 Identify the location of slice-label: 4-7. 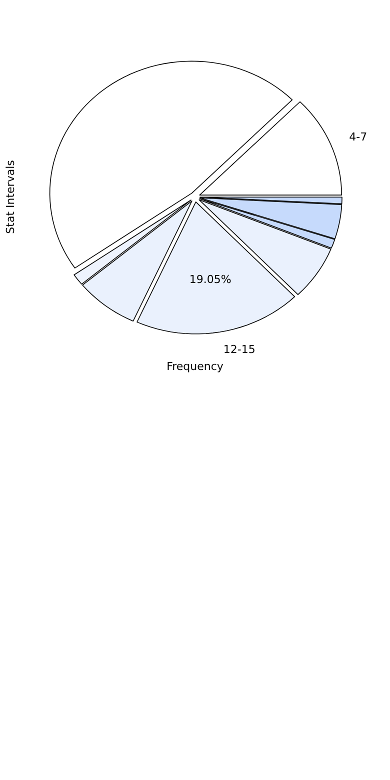
(358, 137).